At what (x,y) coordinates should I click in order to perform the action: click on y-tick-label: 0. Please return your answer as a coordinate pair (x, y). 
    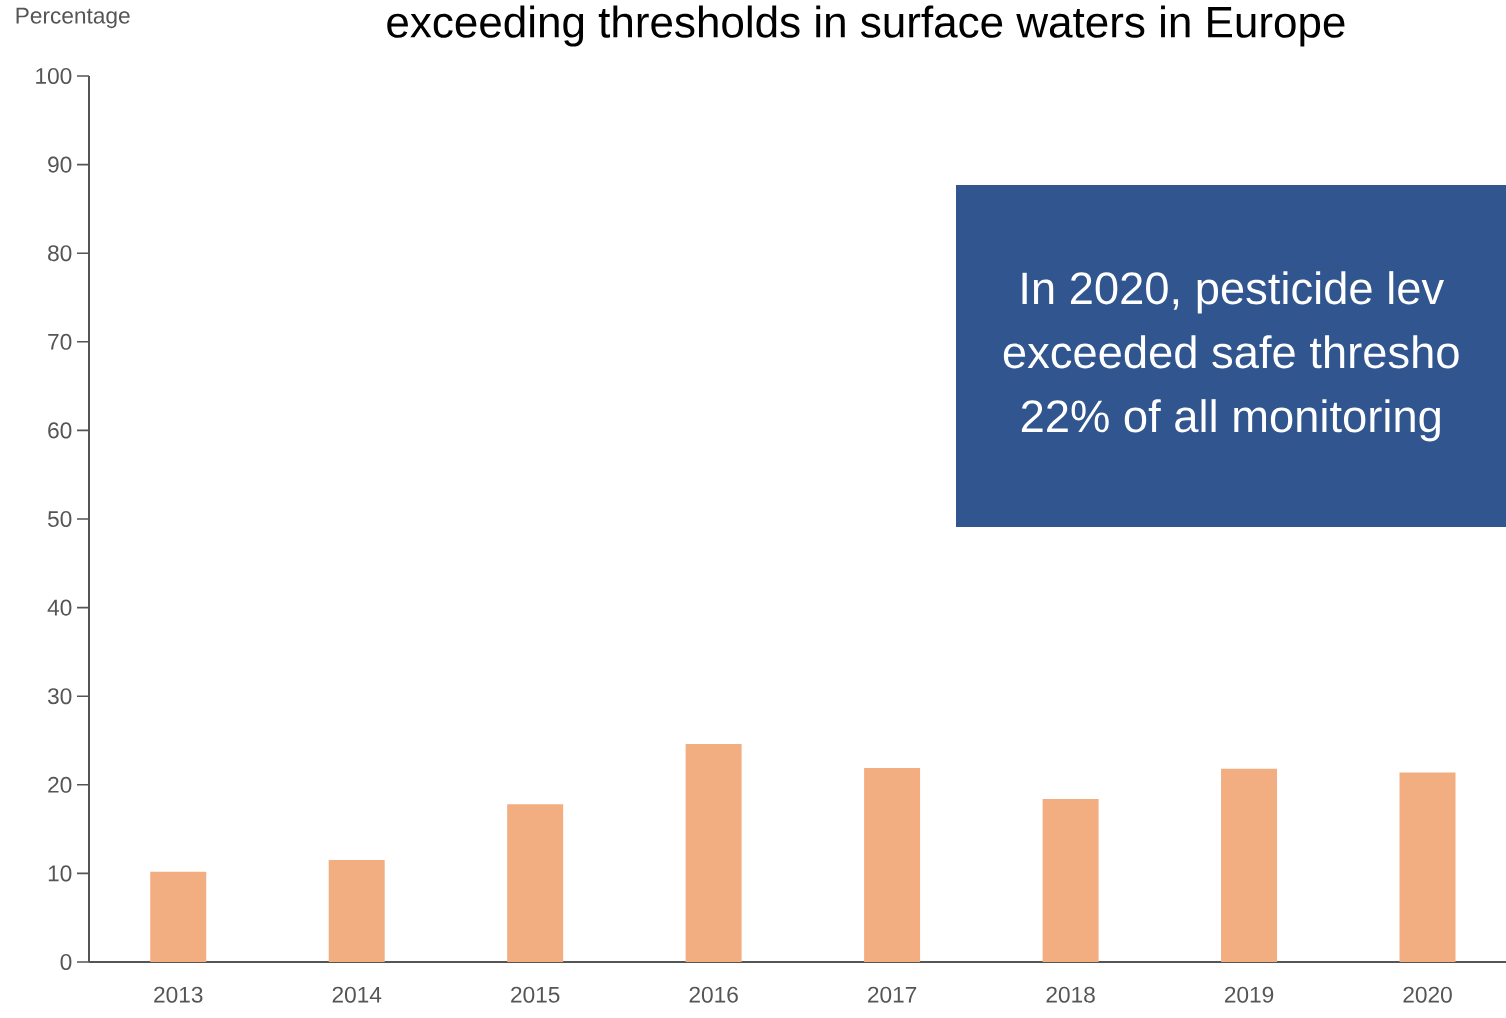
    Looking at the image, I should click on (66, 962).